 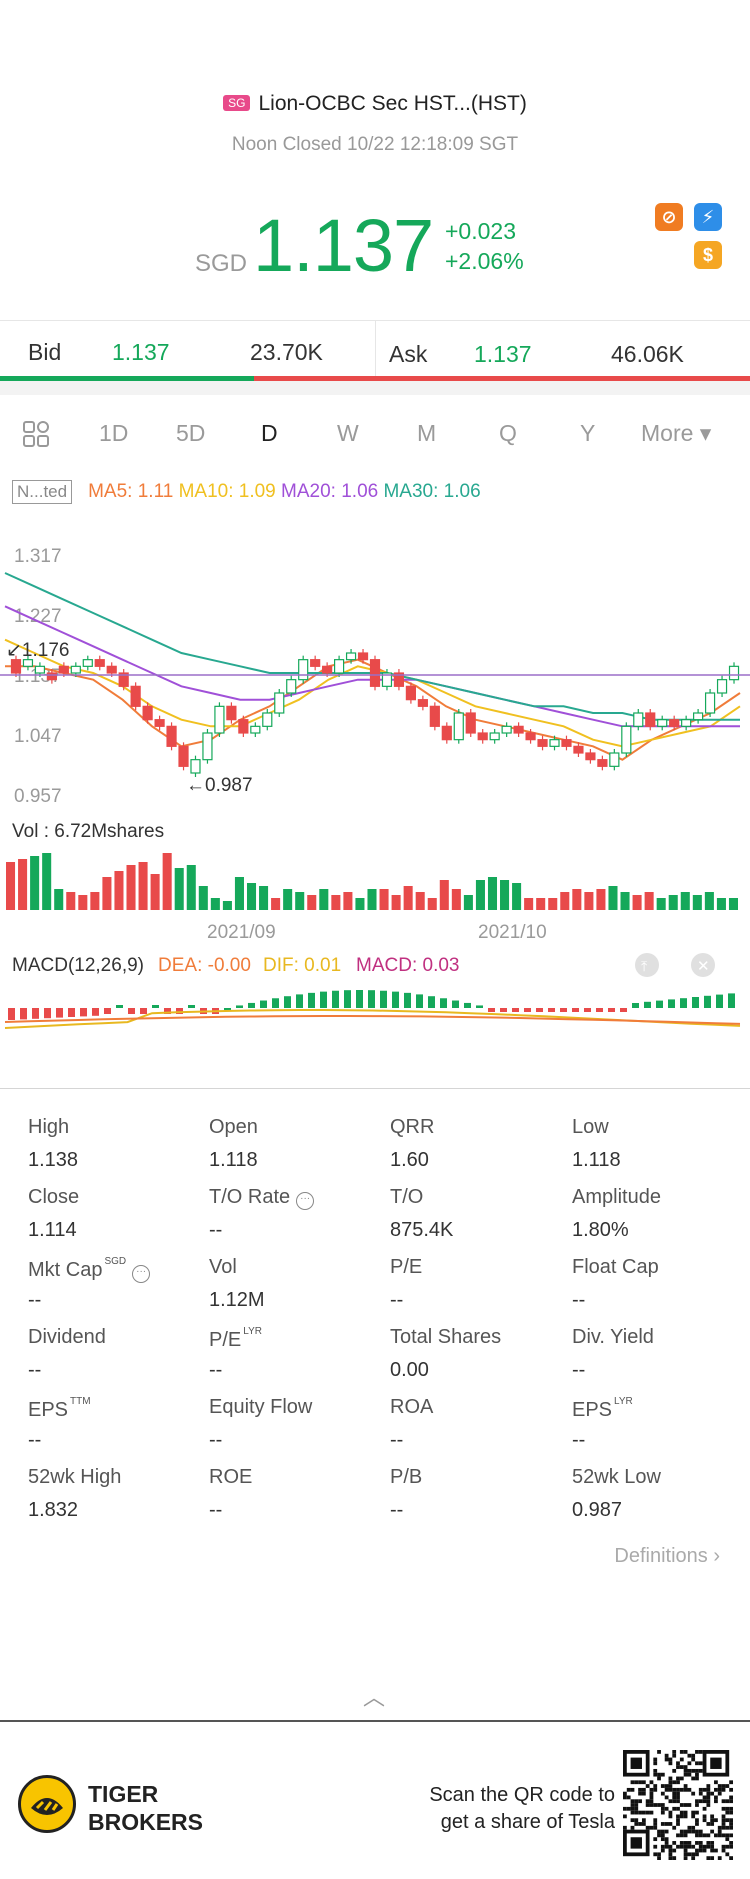 What do you see at coordinates (427, 433) in the screenshot?
I see `tab-m: M` at bounding box center [427, 433].